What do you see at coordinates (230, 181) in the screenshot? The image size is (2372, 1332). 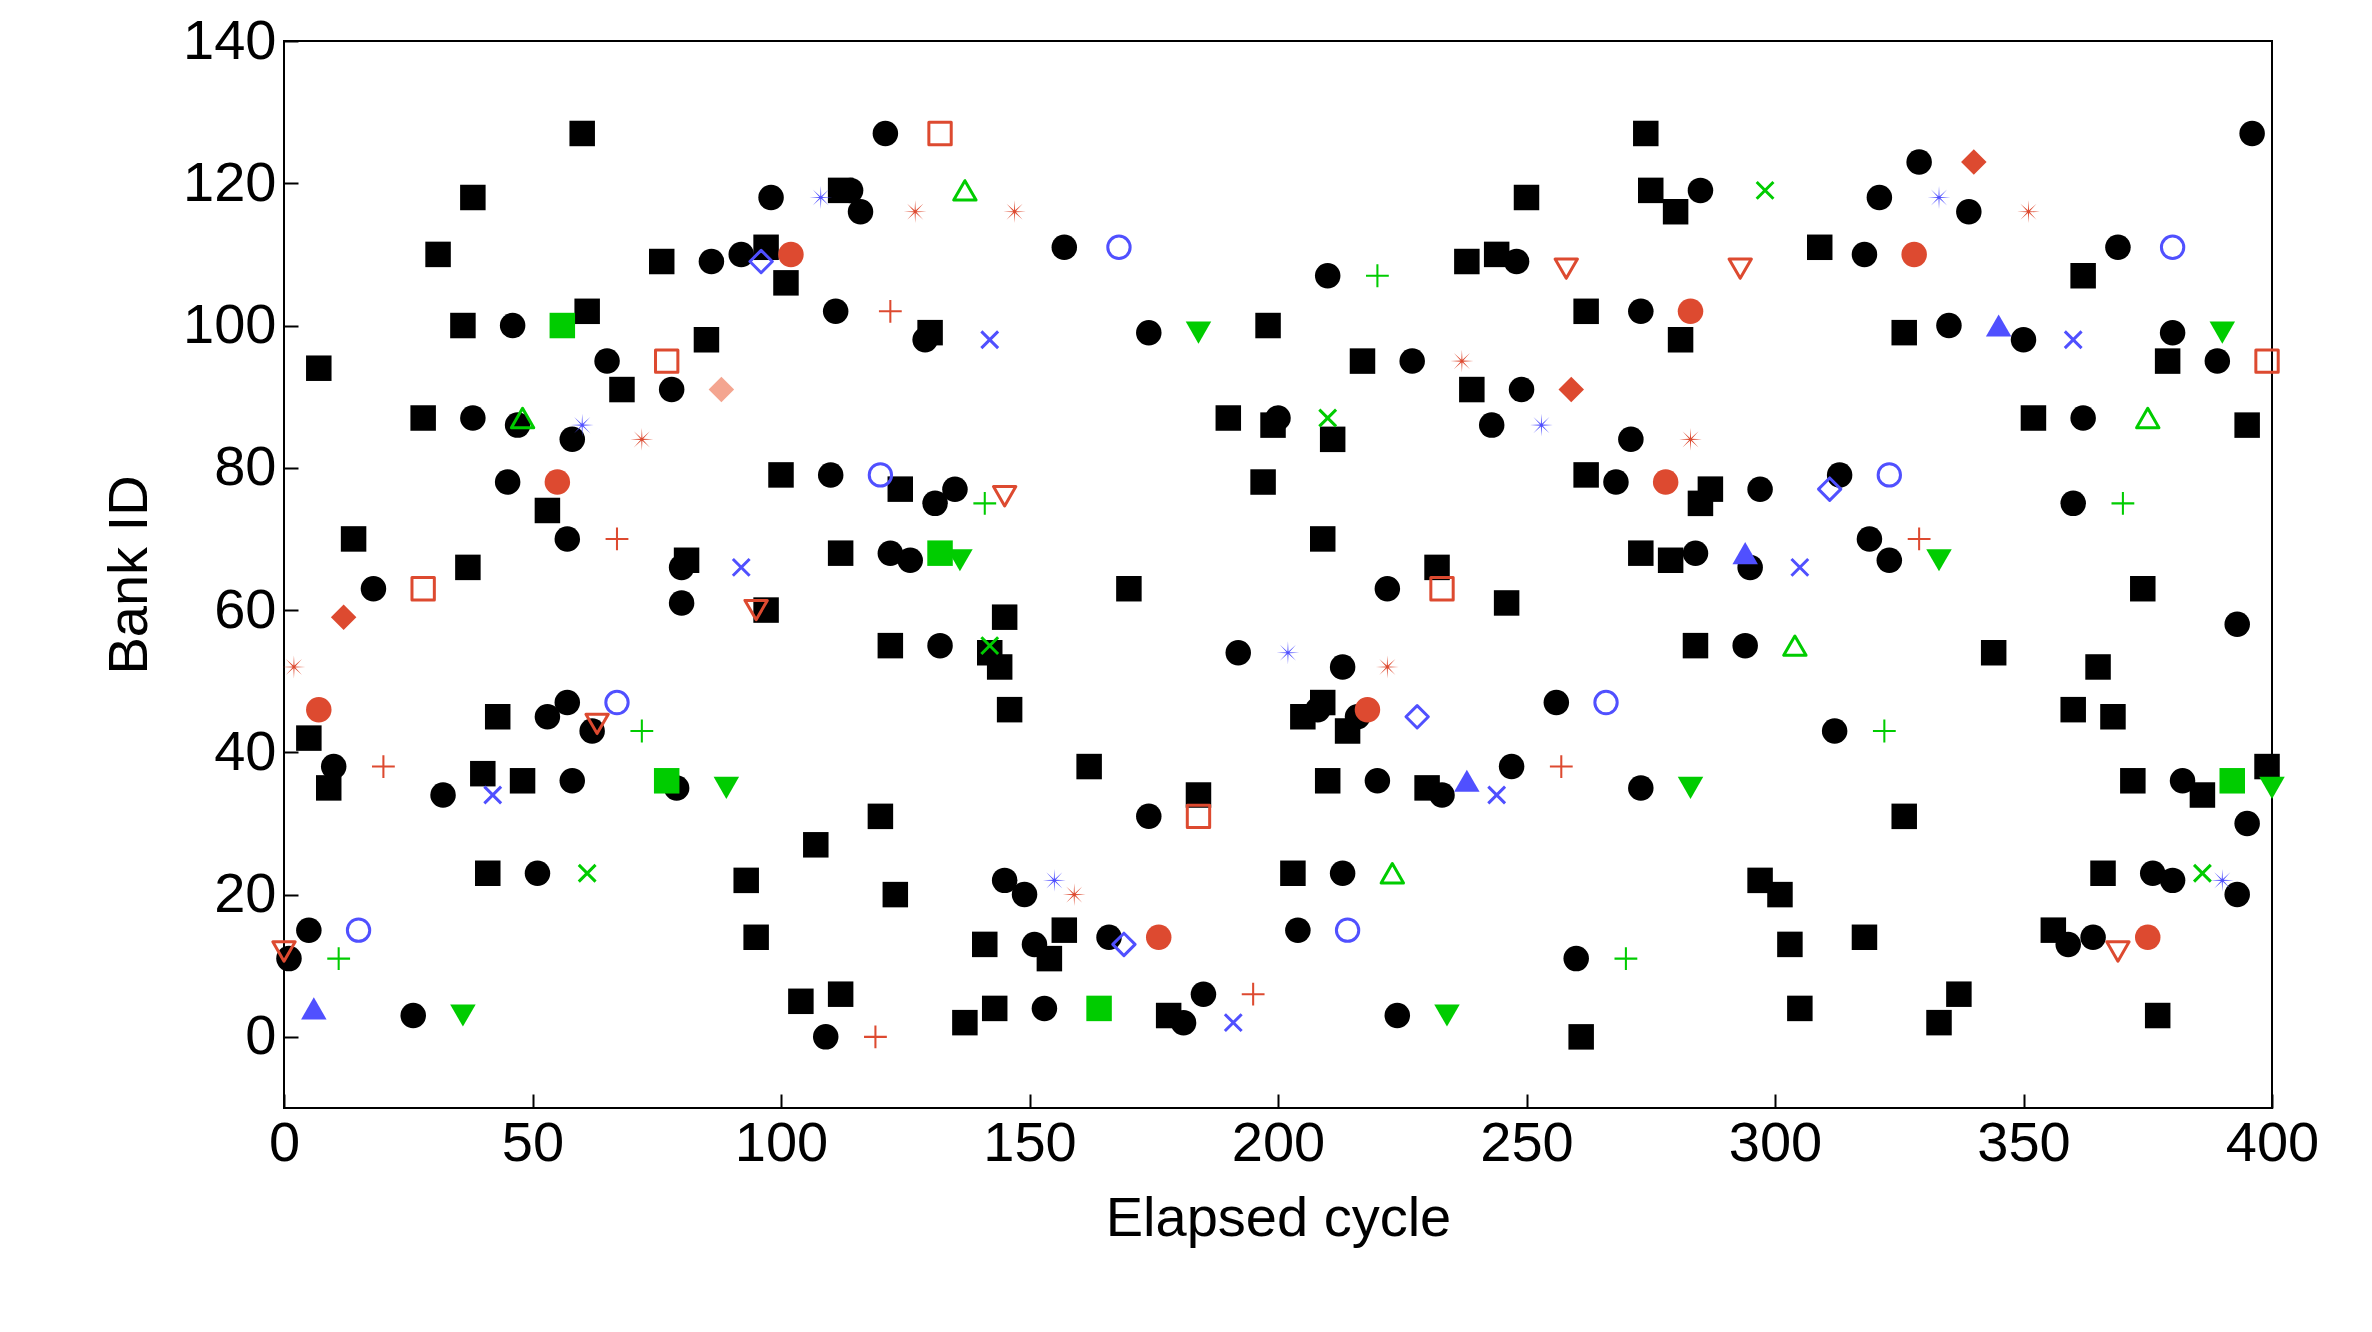 I see `y-tick-label: 120` at bounding box center [230, 181].